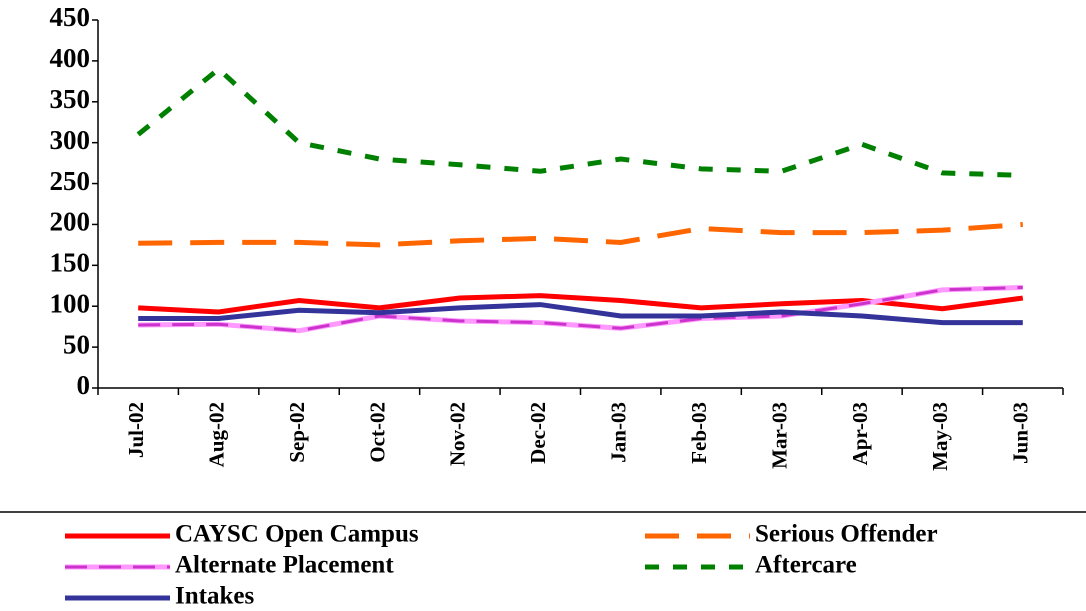 This screenshot has height=611, width=1086. What do you see at coordinates (214, 596) in the screenshot?
I see `legend-label: Intakes` at bounding box center [214, 596].